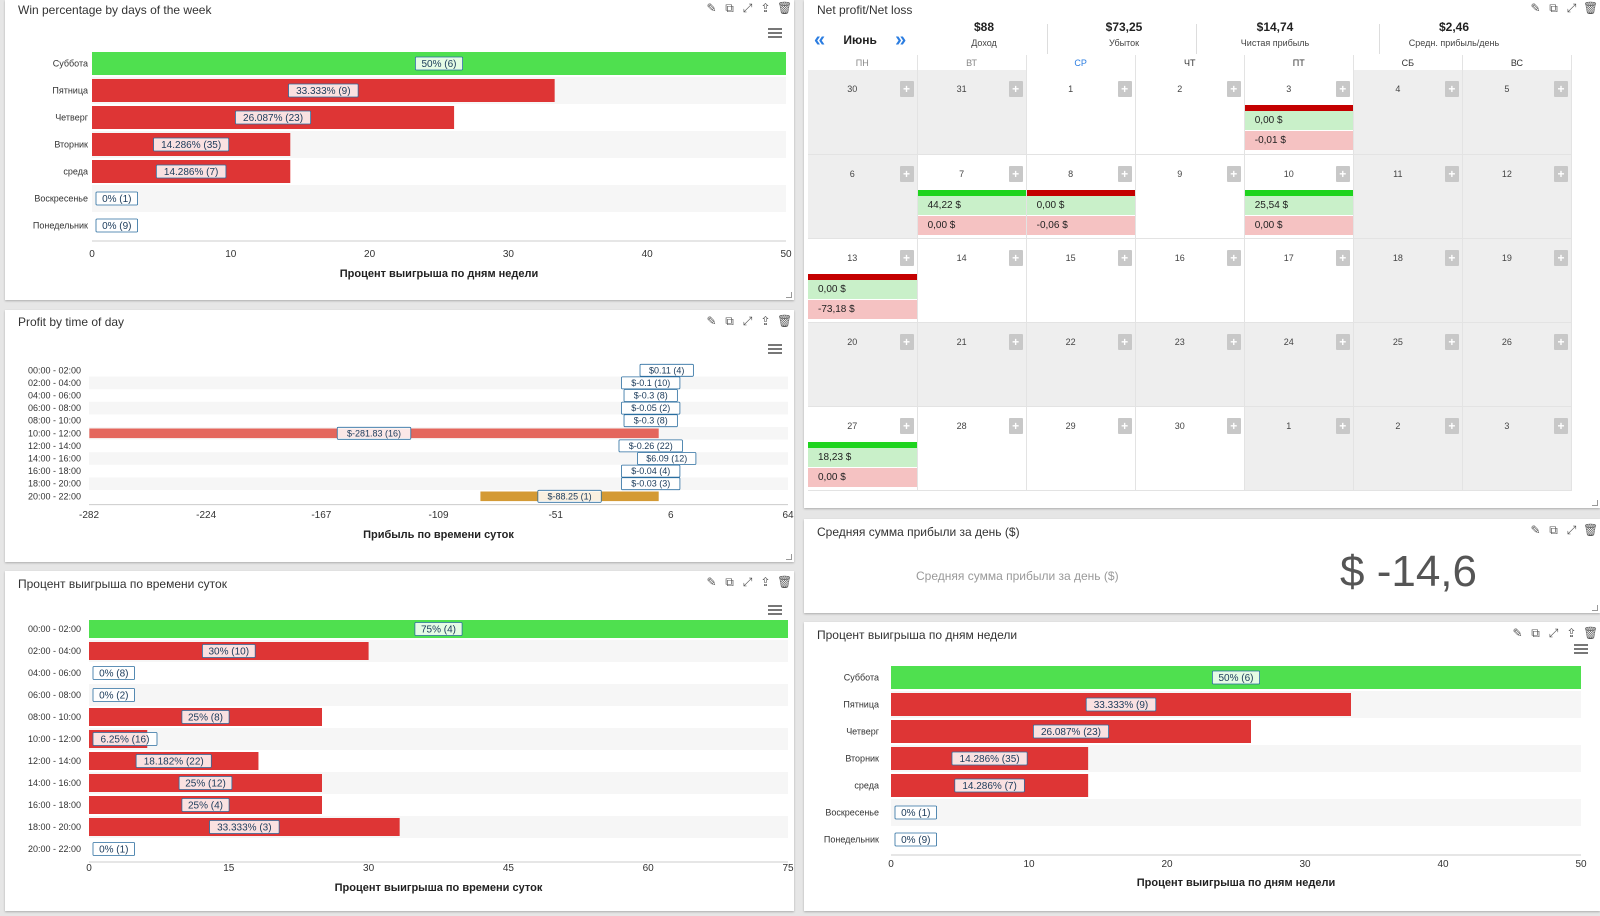  What do you see at coordinates (972, 196) in the screenshot?
I see `calendar-day: 7 44,22 $0,00 $` at bounding box center [972, 196].